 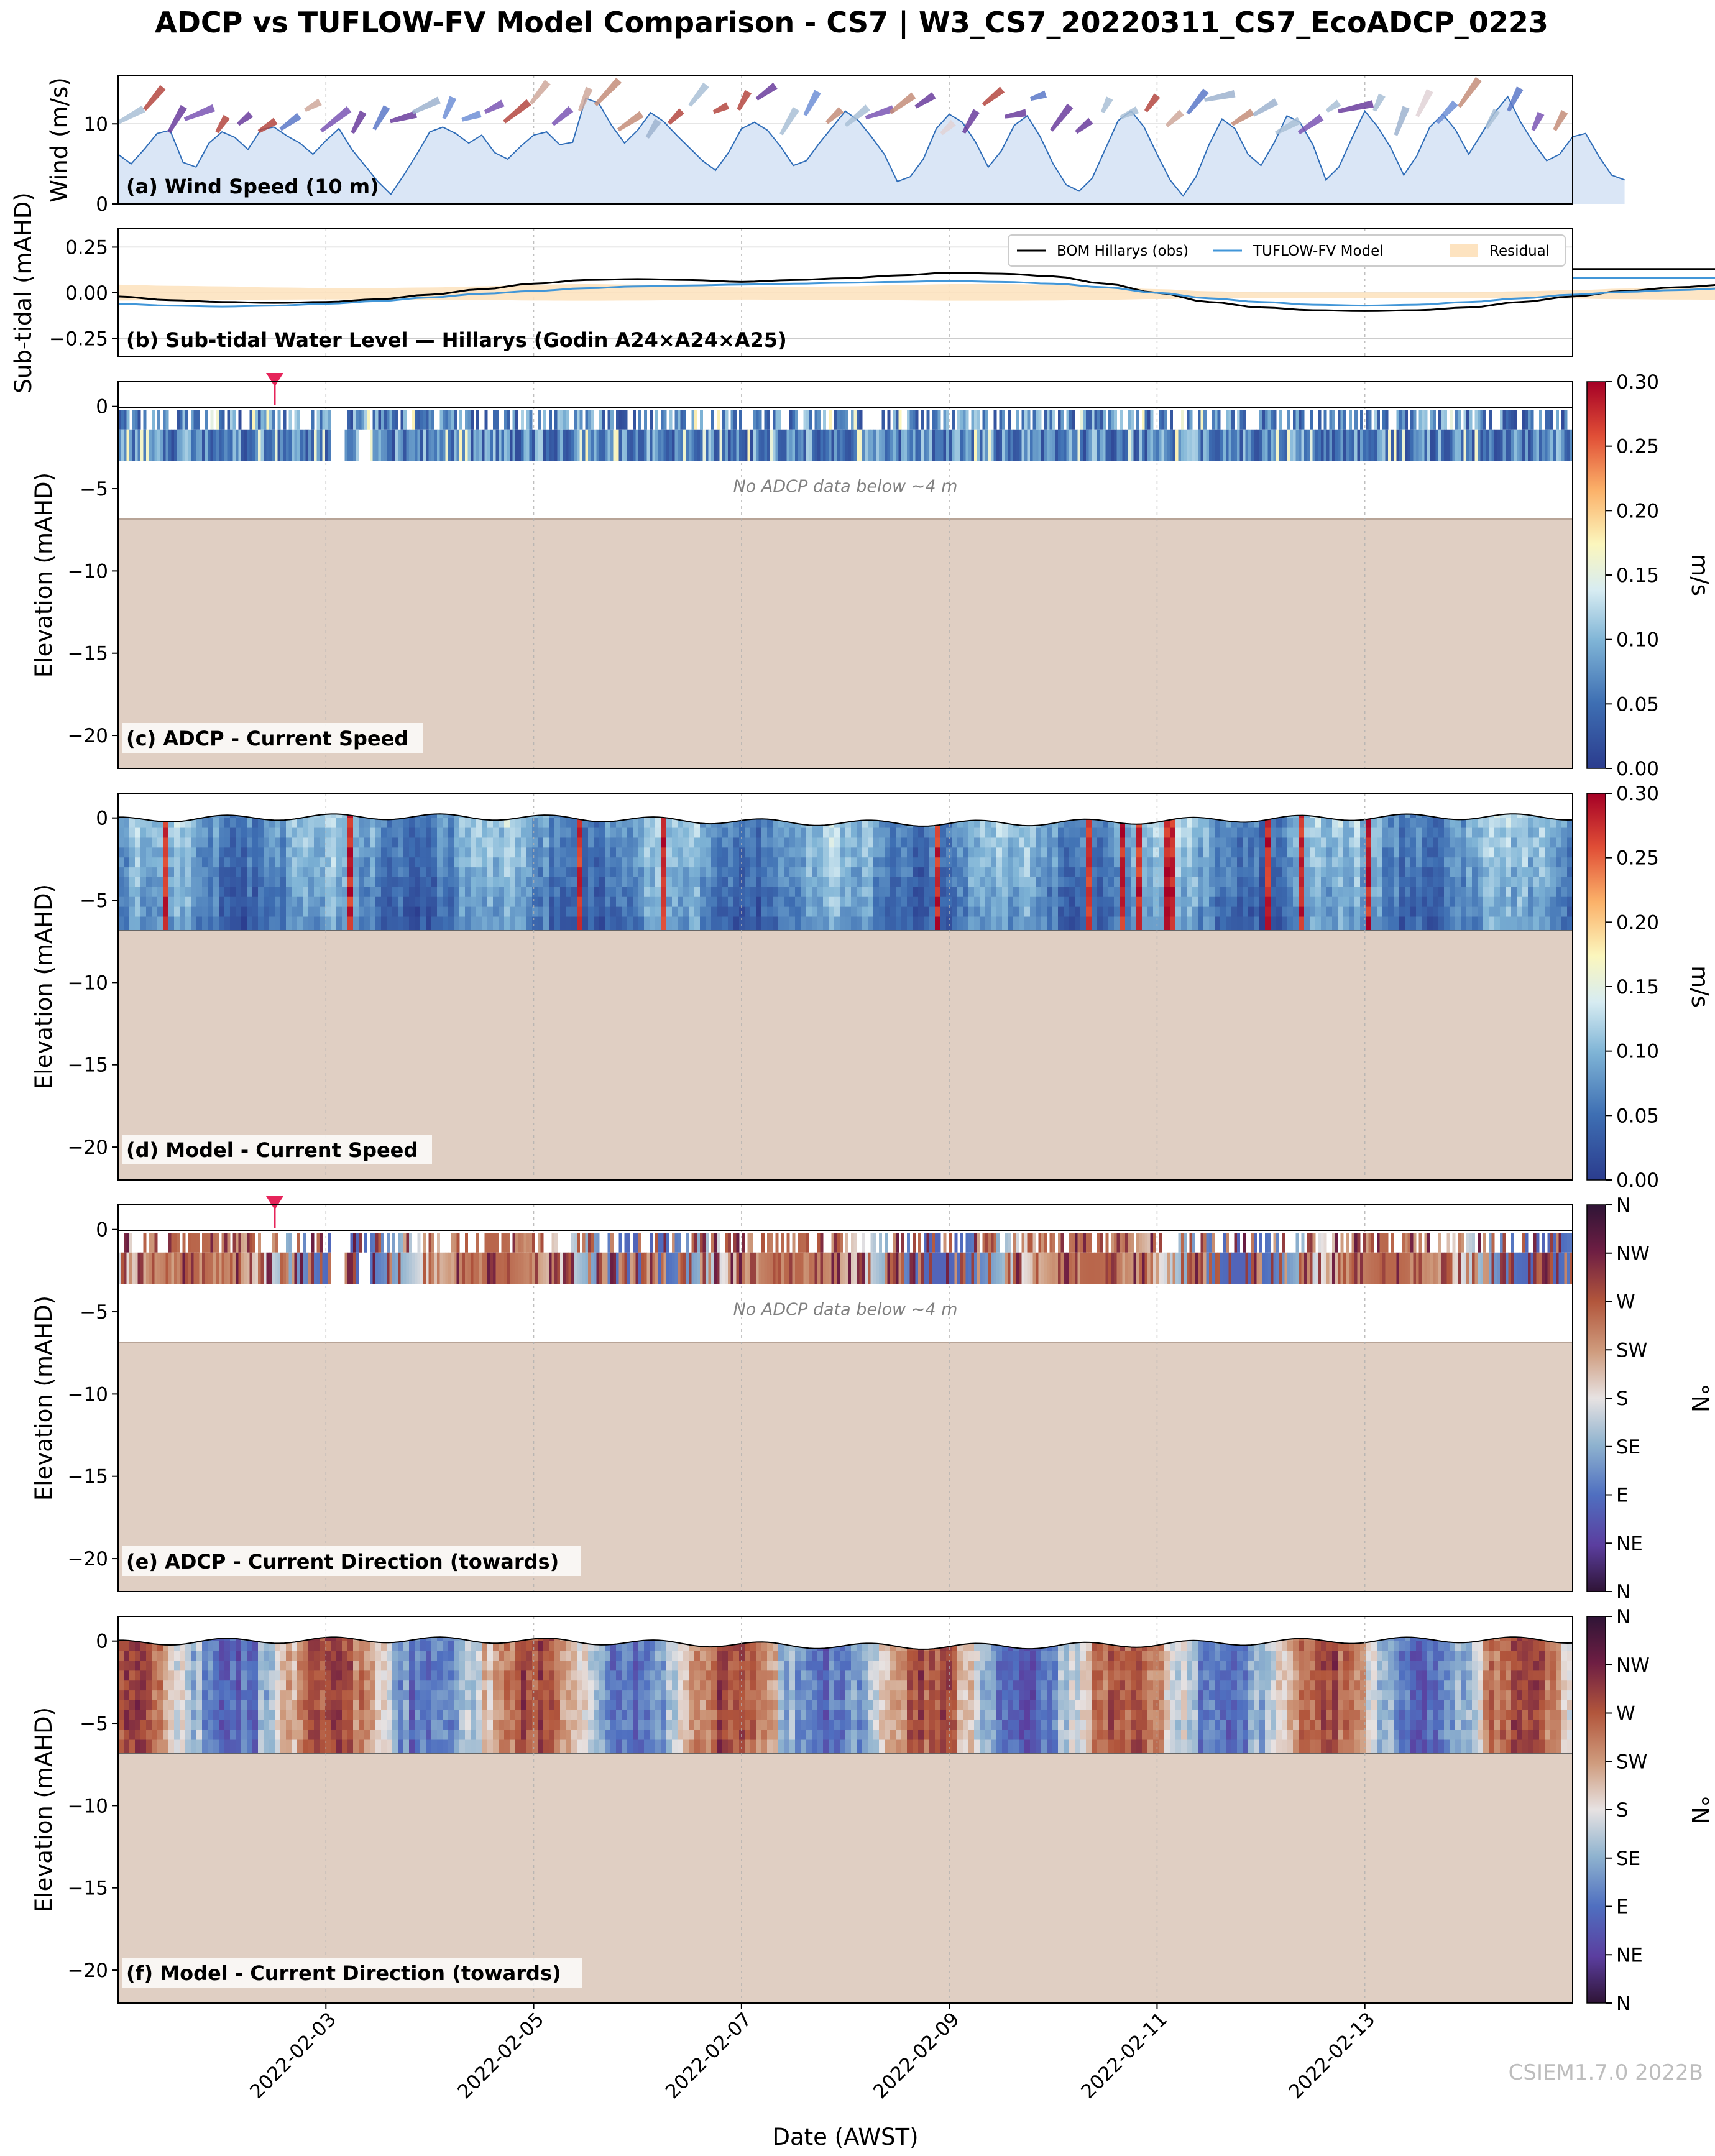 What do you see at coordinates (43, 575) in the screenshot?
I see `ylabel-c: Elevation (mAHD)` at bounding box center [43, 575].